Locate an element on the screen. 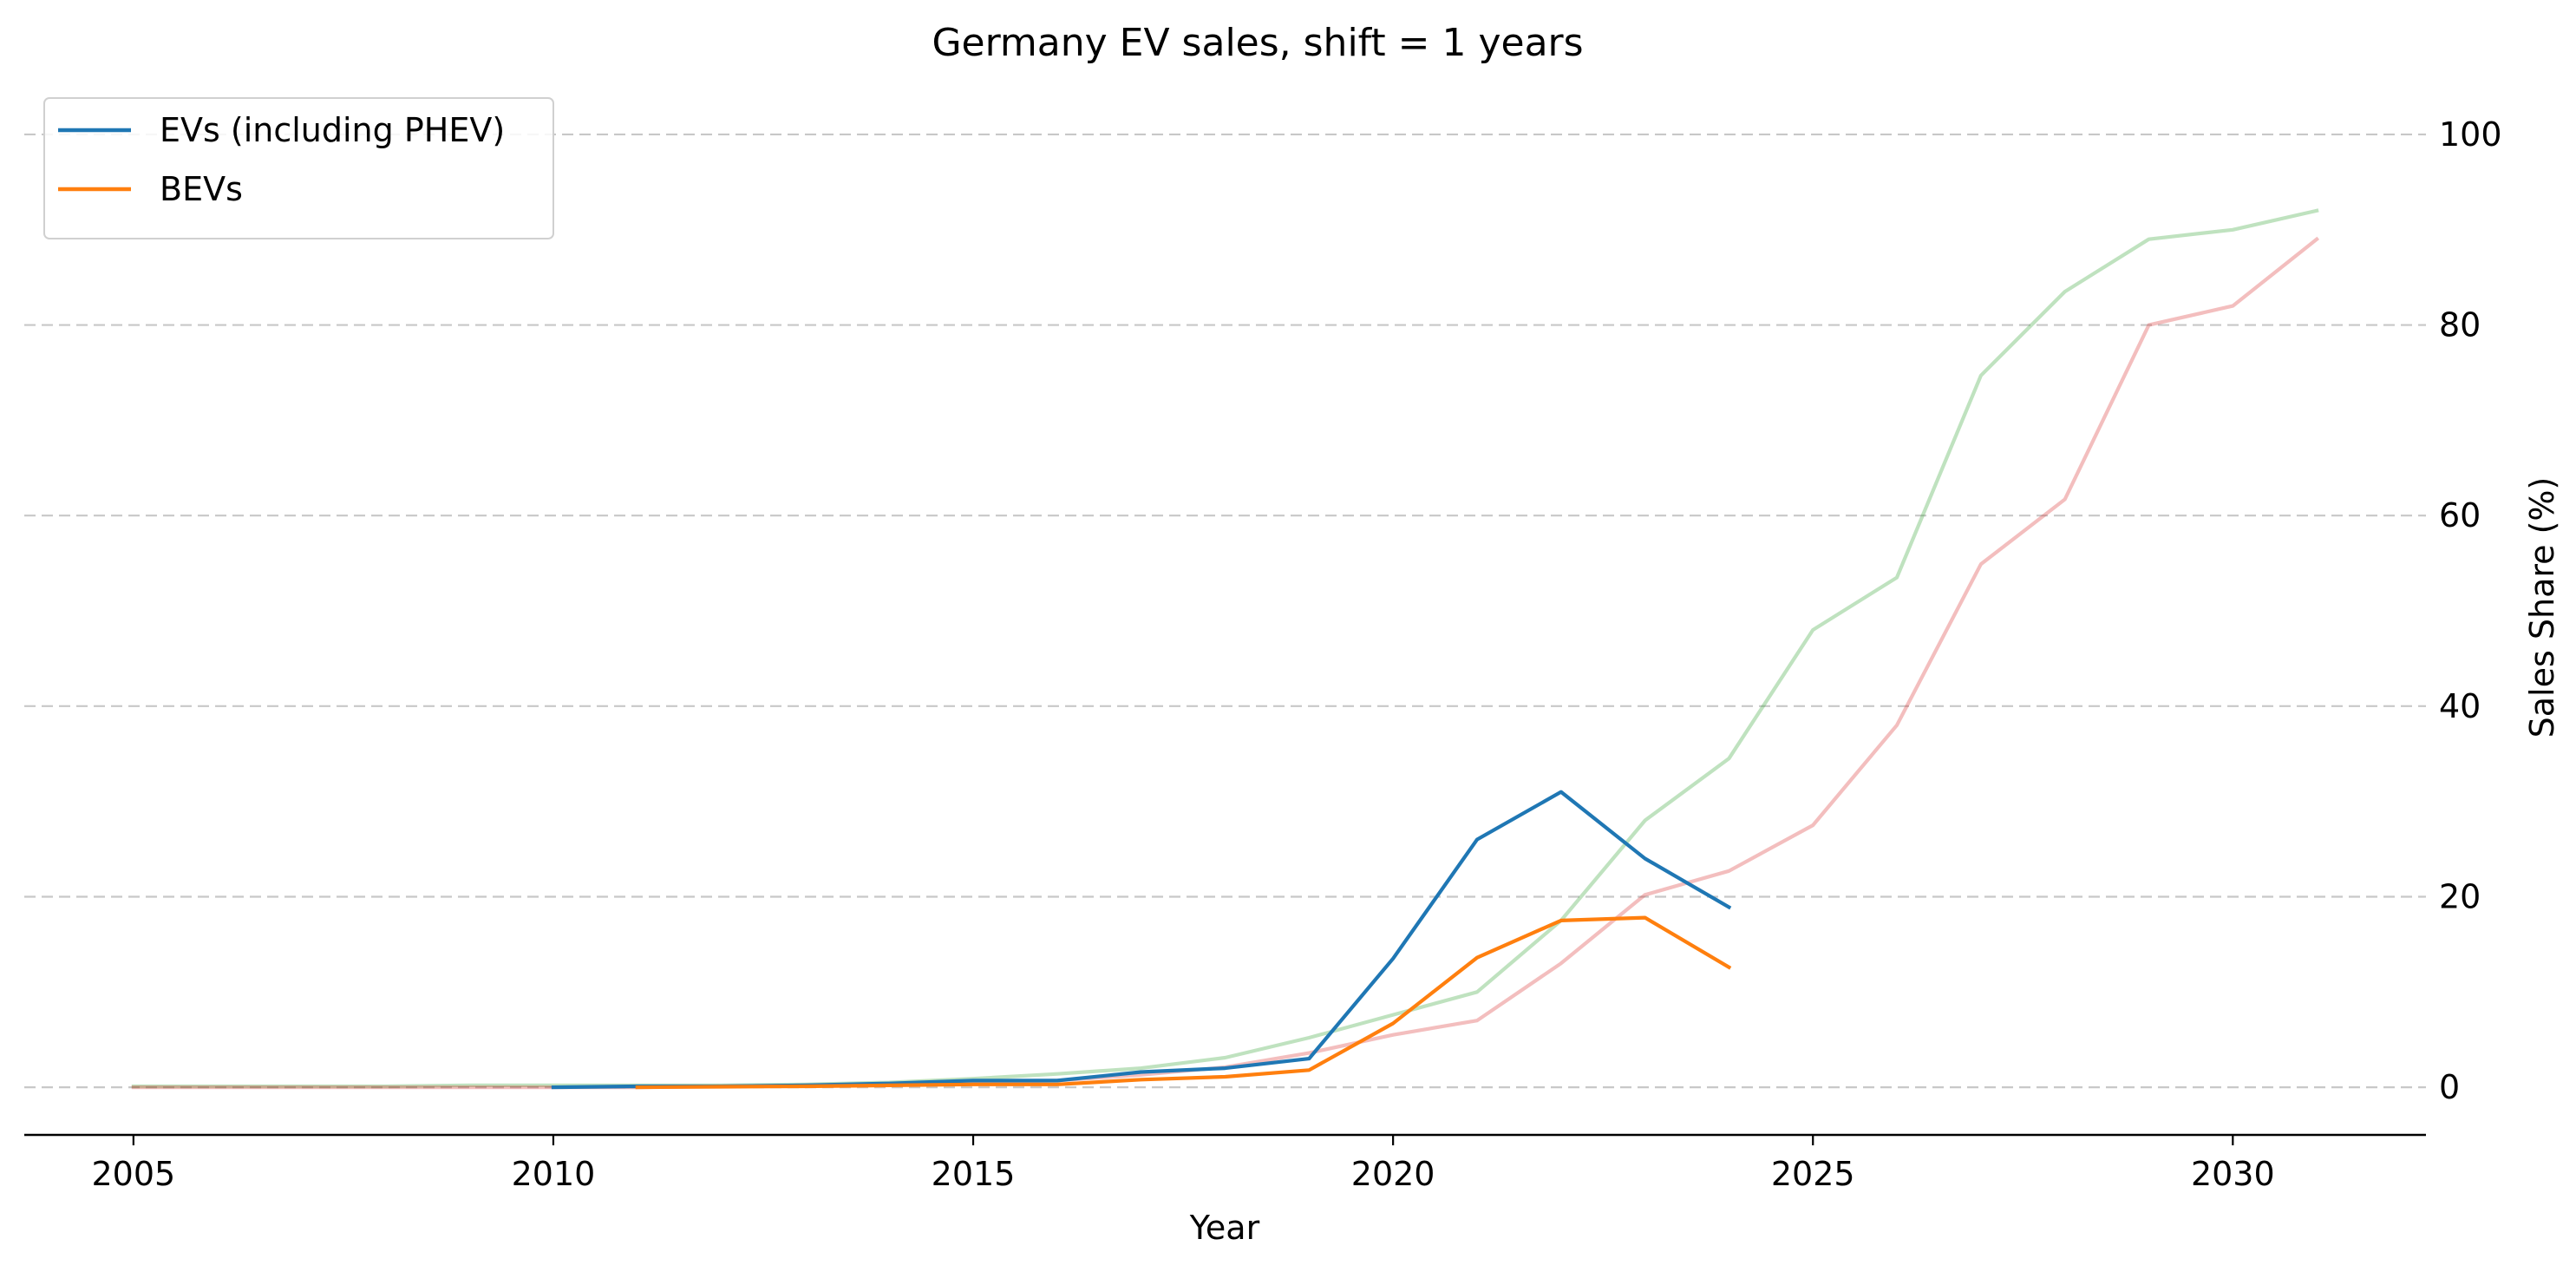 The width and height of the screenshot is (2576, 1272). x-tick-label: 2020 is located at coordinates (1393, 1174).